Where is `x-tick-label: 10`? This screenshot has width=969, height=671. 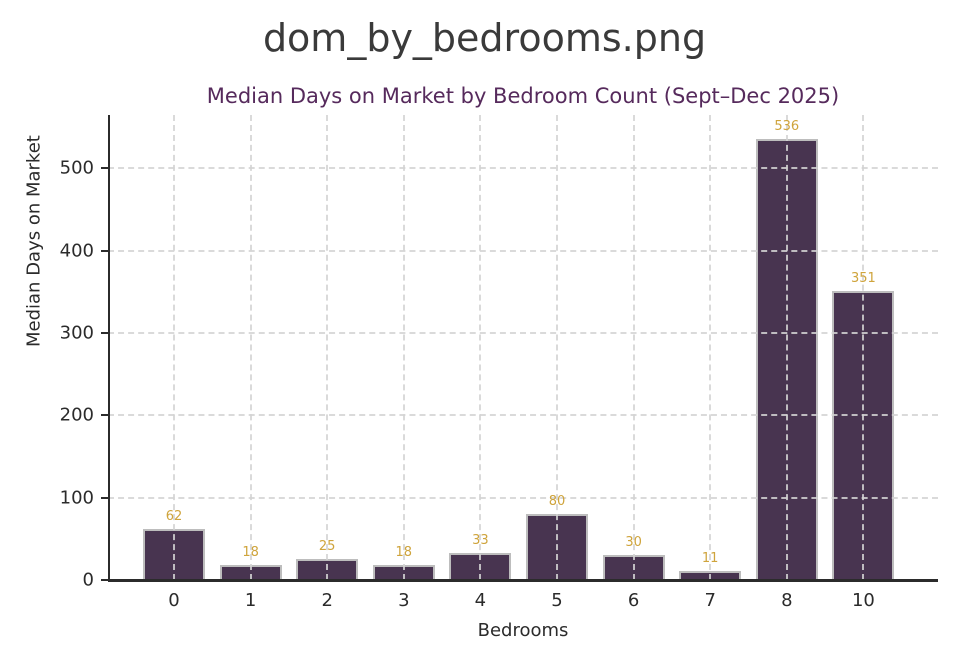 x-tick-label: 10 is located at coordinates (863, 600).